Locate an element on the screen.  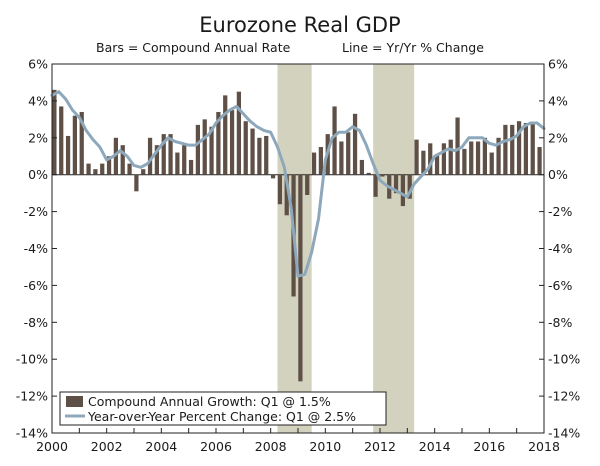
y-tick-label: -6% is located at coordinates (36, 285).